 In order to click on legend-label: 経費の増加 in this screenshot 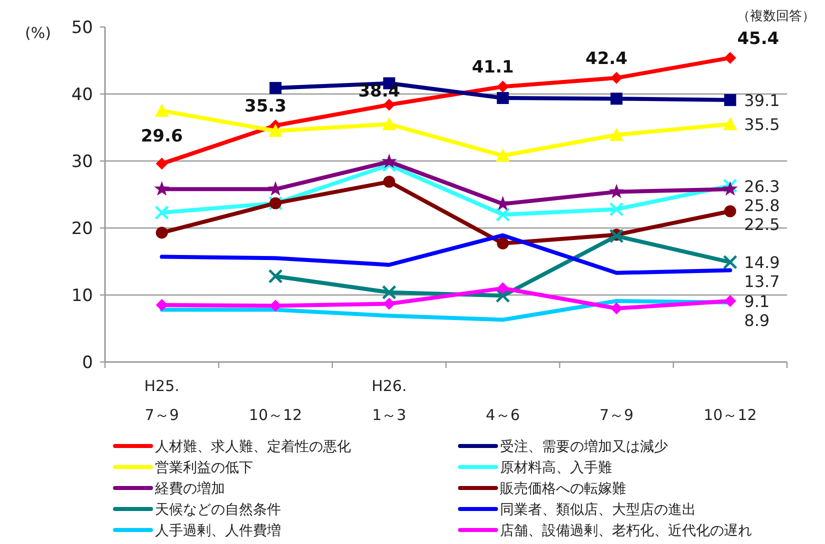, I will do `click(189, 488)`.